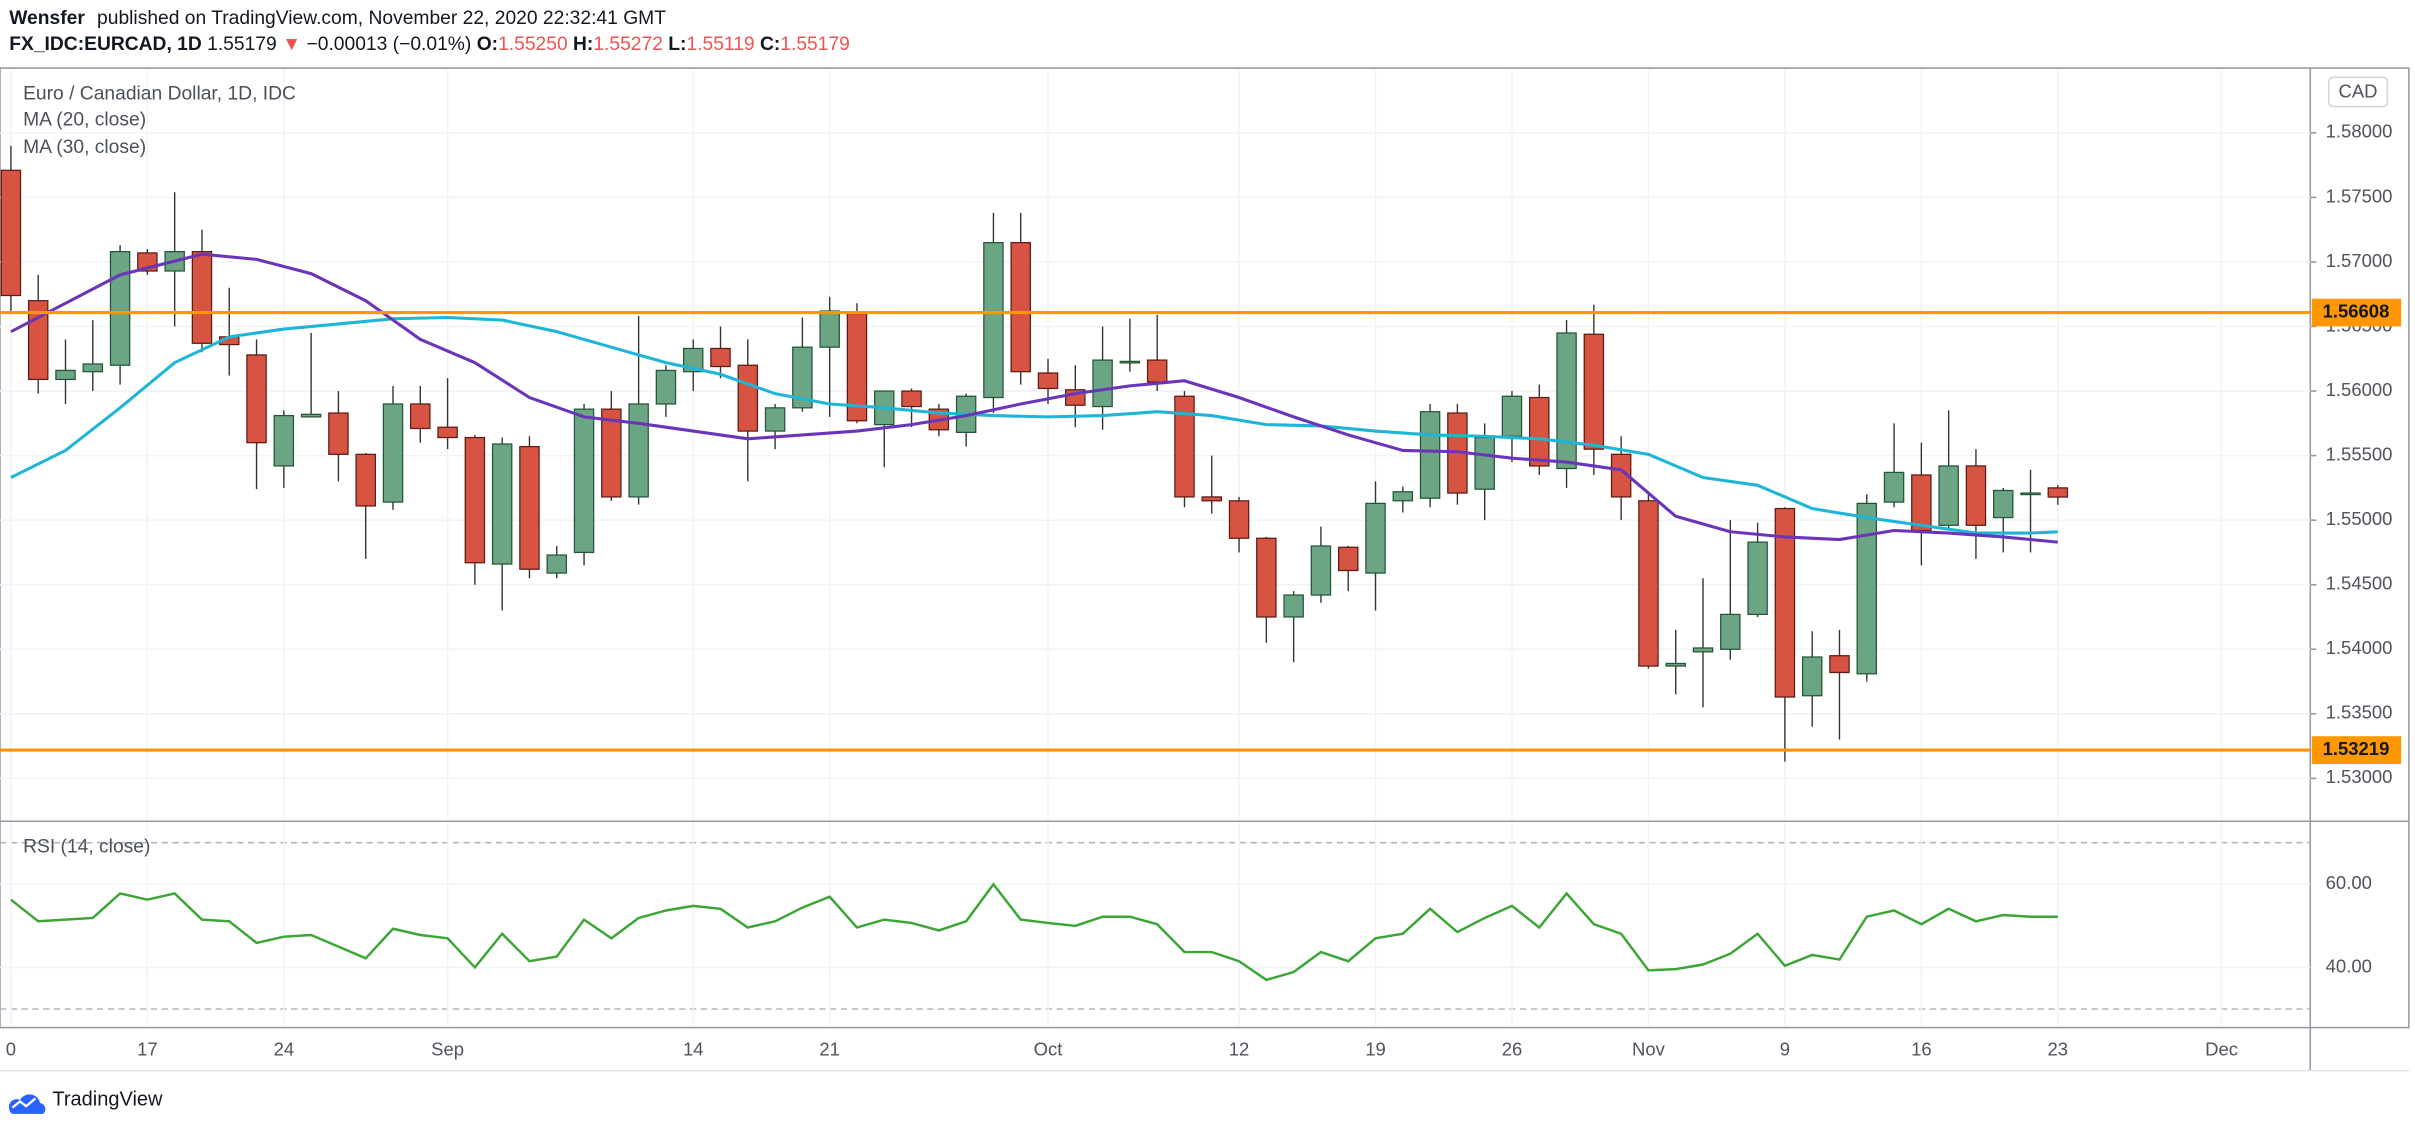 The image size is (2415, 1128). Describe the element at coordinates (1034, 932) in the screenshot. I see `rsi-line` at that location.